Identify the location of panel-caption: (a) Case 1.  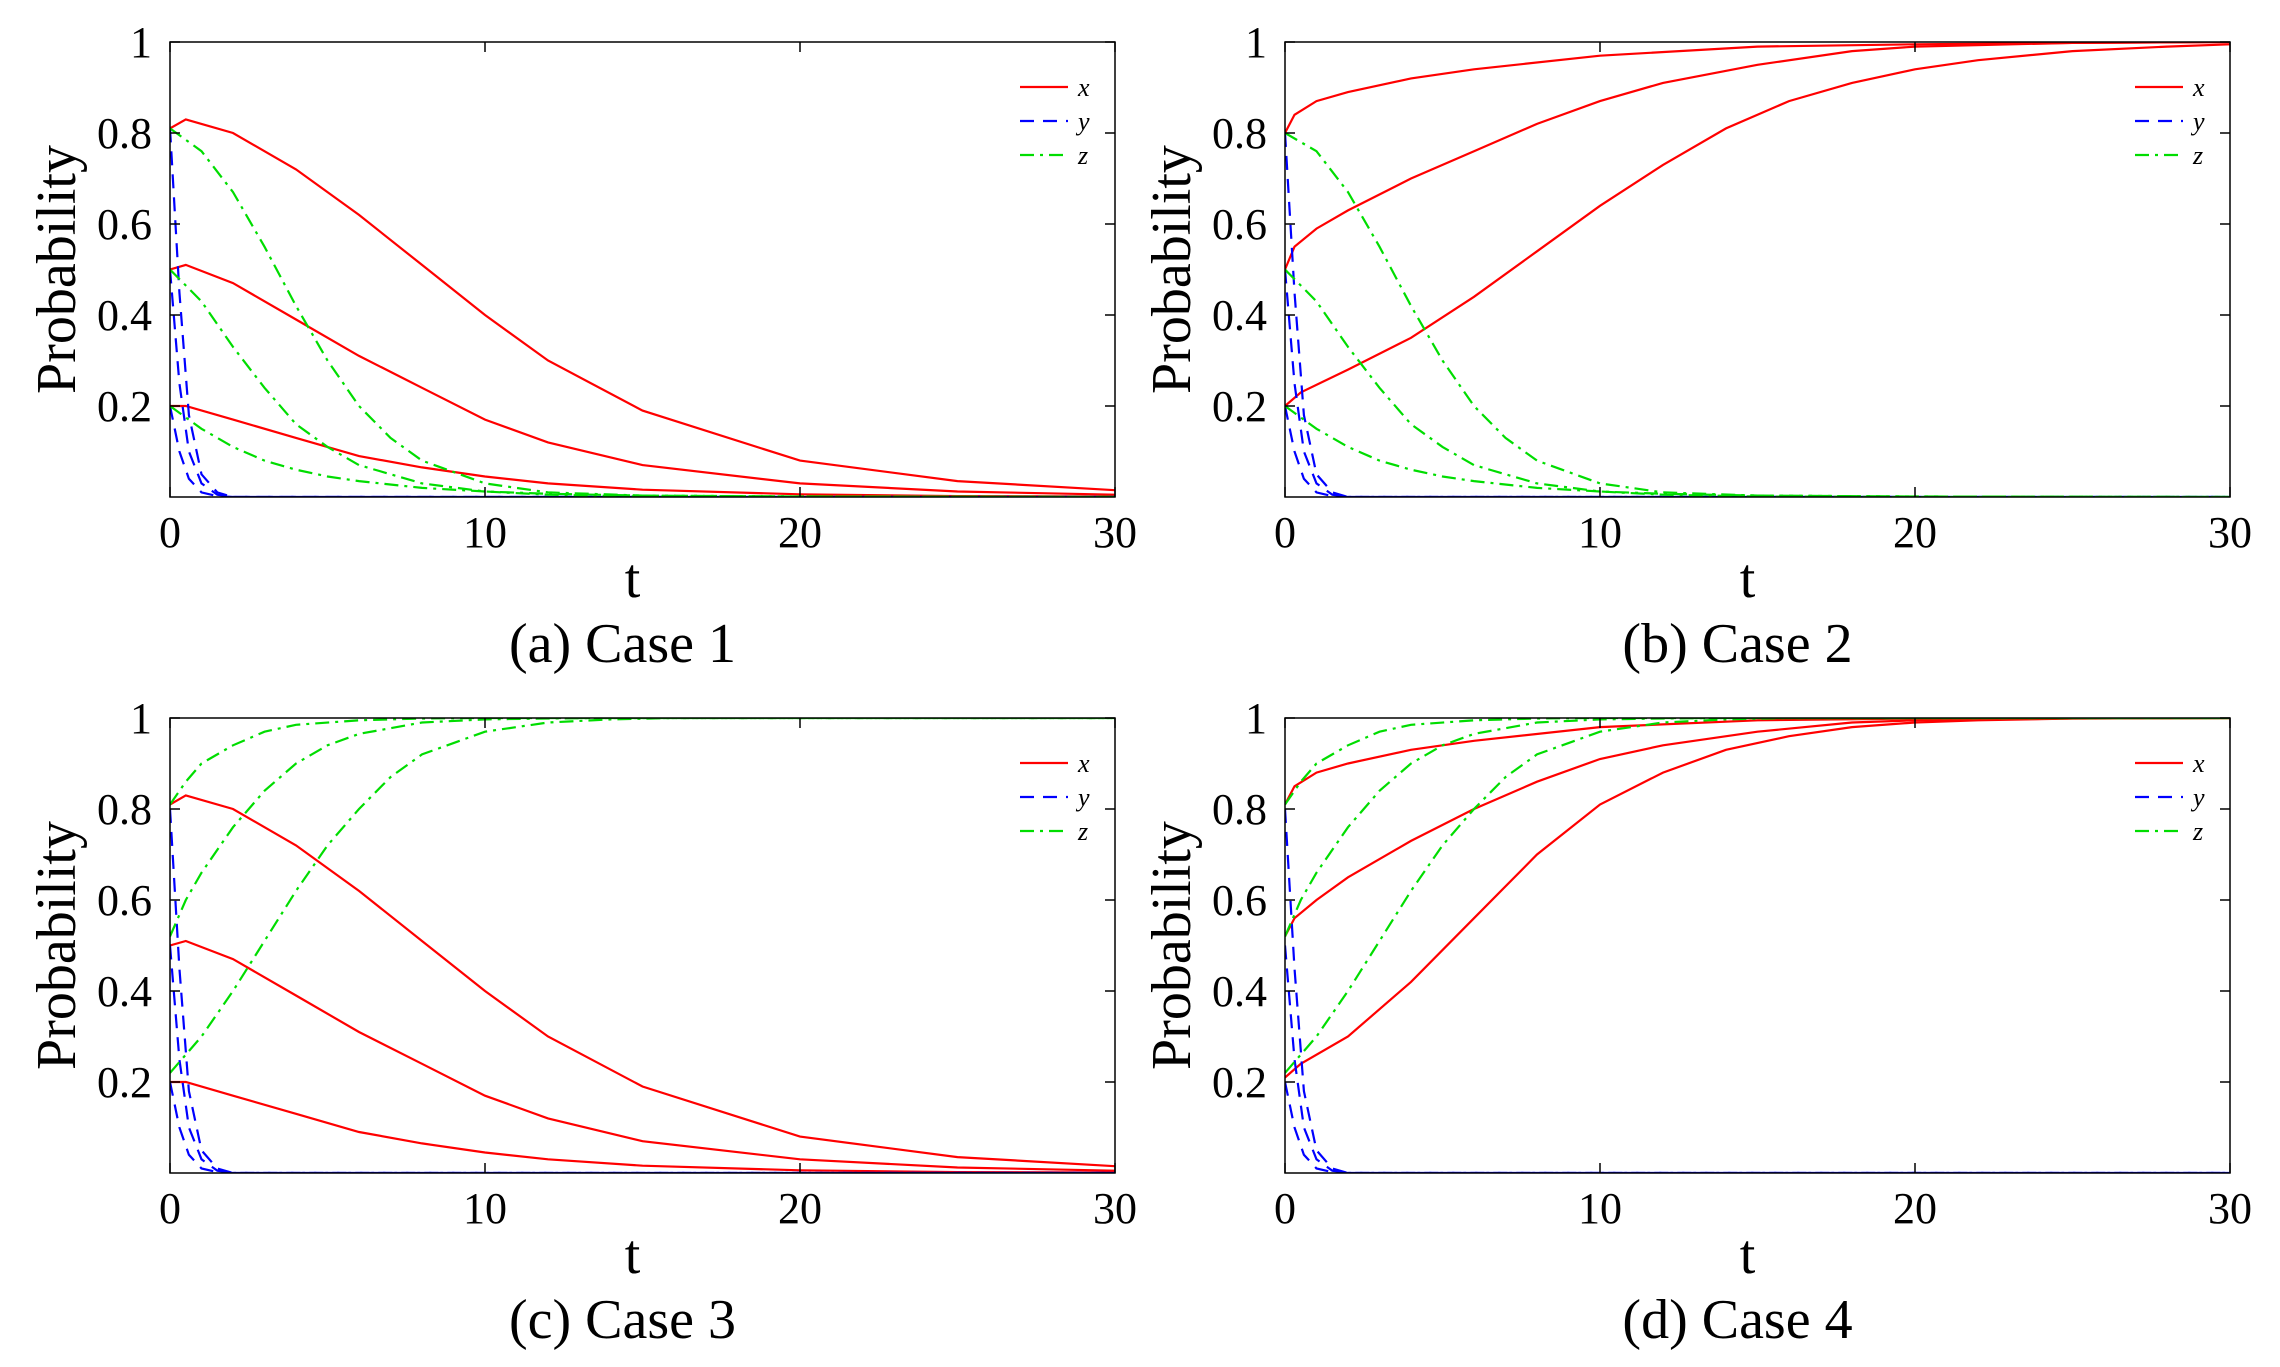
(622, 644).